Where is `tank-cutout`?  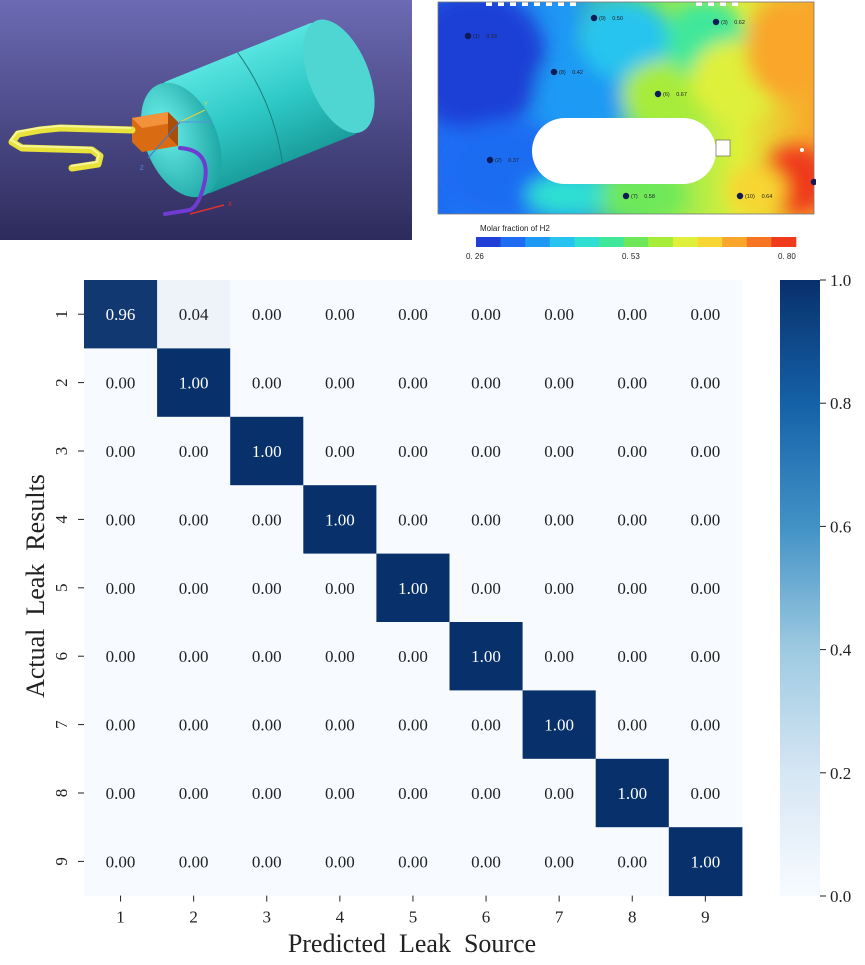 tank-cutout is located at coordinates (624, 151).